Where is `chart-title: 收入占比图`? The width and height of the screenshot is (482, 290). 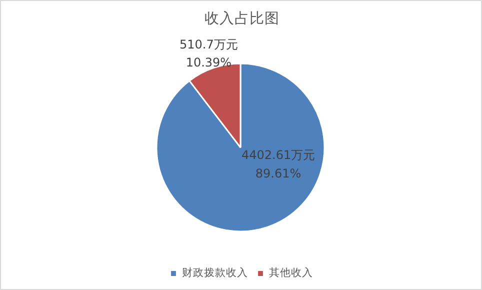 chart-title: 收入占比图 is located at coordinates (242, 18).